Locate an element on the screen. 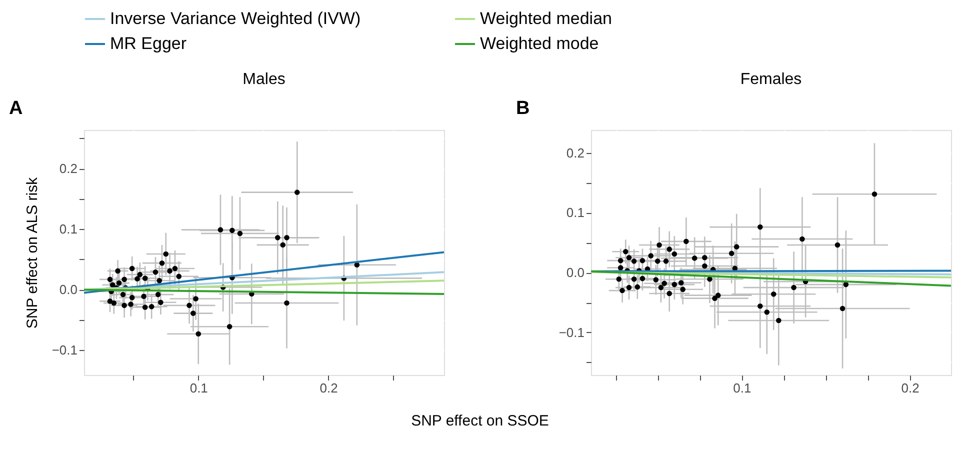  chart-title: Females is located at coordinates (771, 79).